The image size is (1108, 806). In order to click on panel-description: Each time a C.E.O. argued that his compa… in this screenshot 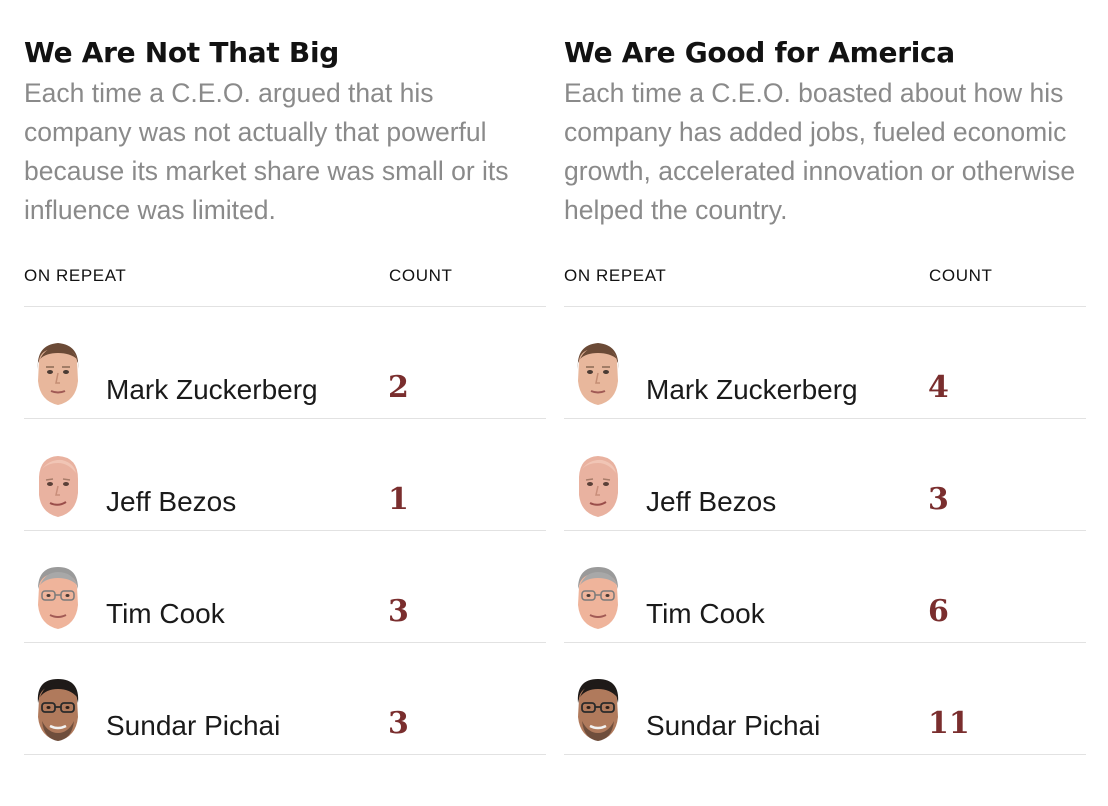, I will do `click(266, 151)`.